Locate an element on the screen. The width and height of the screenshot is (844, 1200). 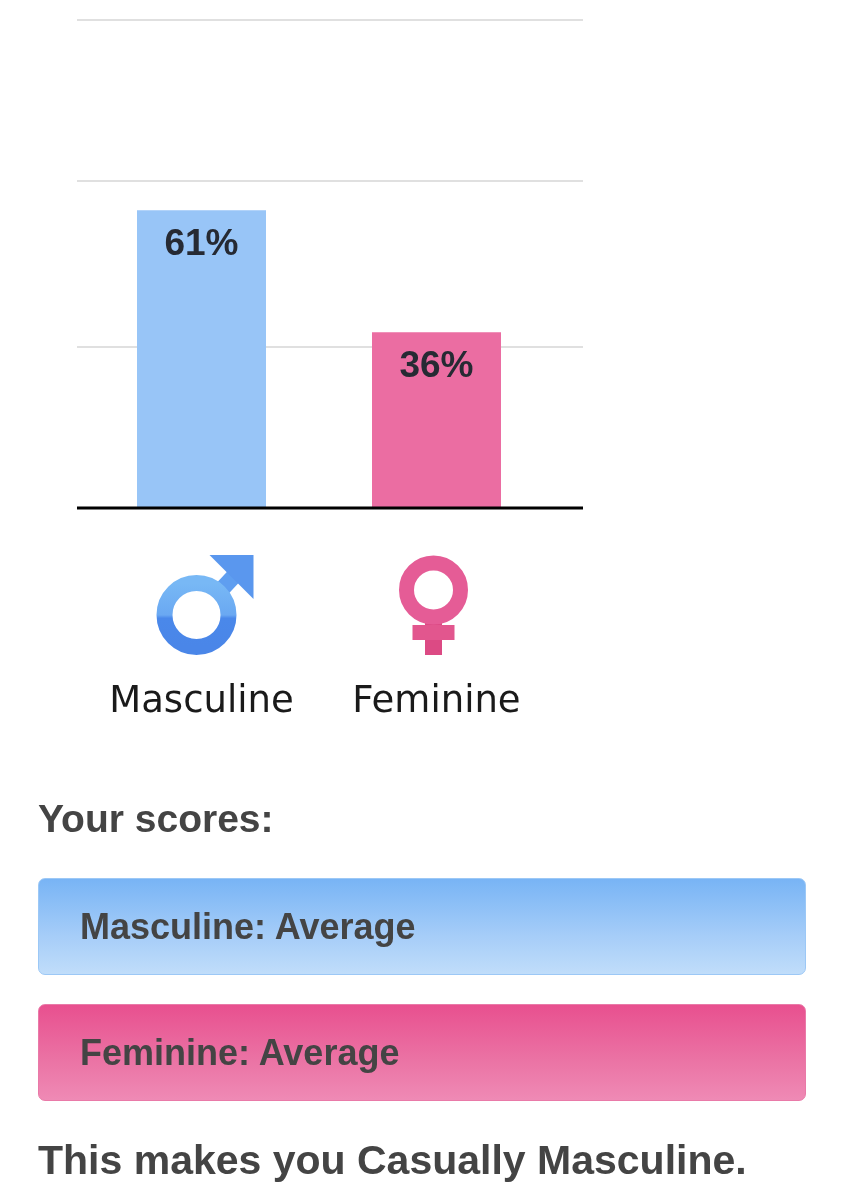
x-tick-label: Feminine is located at coordinates (436, 699).